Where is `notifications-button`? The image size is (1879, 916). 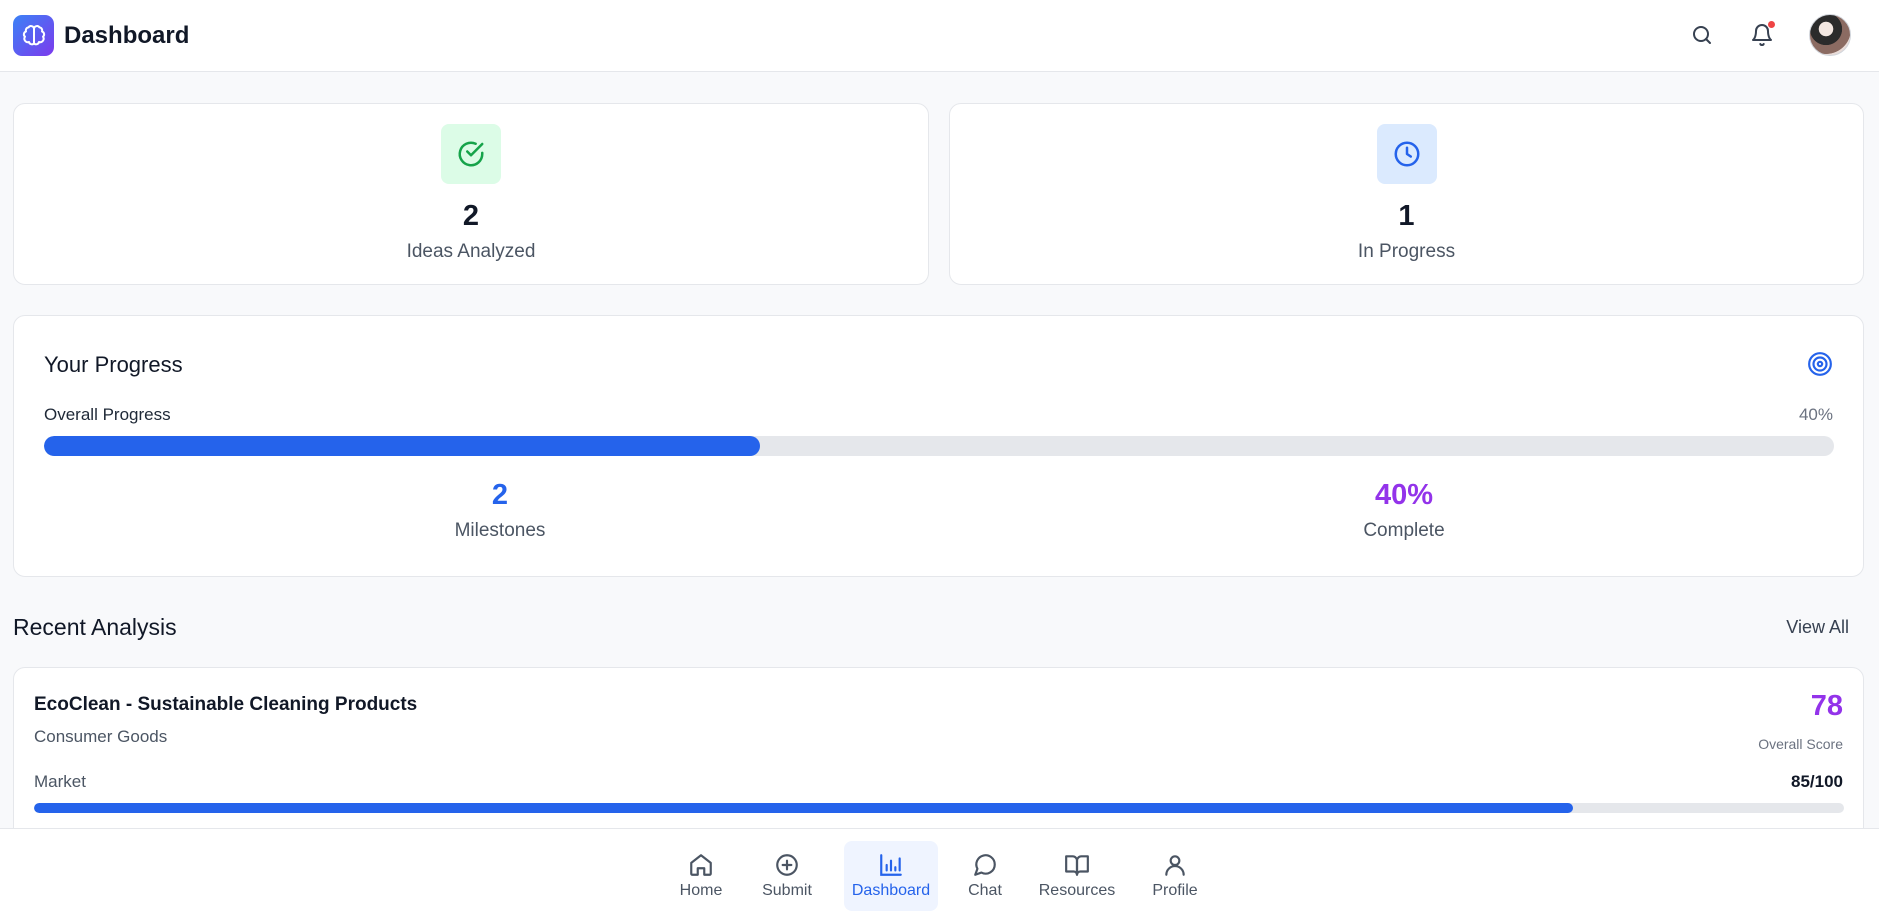
notifications-button is located at coordinates (1762, 34).